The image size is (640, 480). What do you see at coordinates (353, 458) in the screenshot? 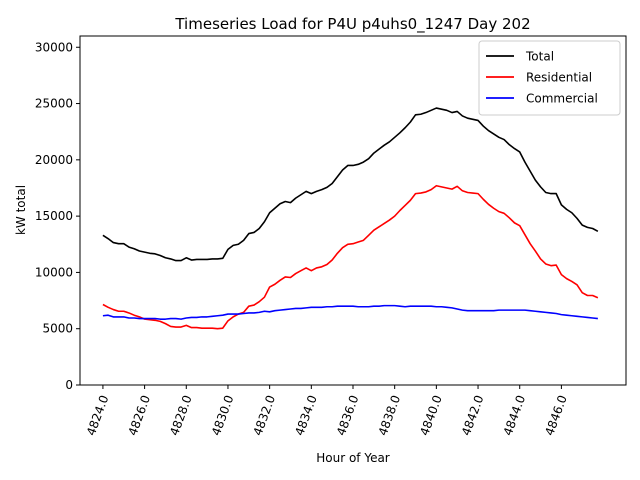
I see `x-axis-label: Hour of Year` at bounding box center [353, 458].